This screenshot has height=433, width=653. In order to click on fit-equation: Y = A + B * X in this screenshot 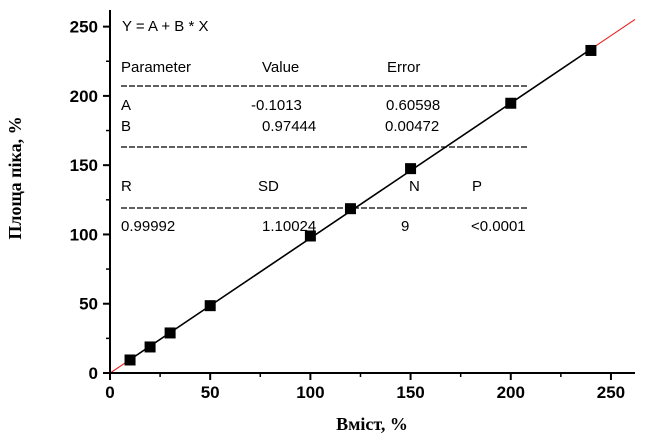, I will do `click(165, 26)`.